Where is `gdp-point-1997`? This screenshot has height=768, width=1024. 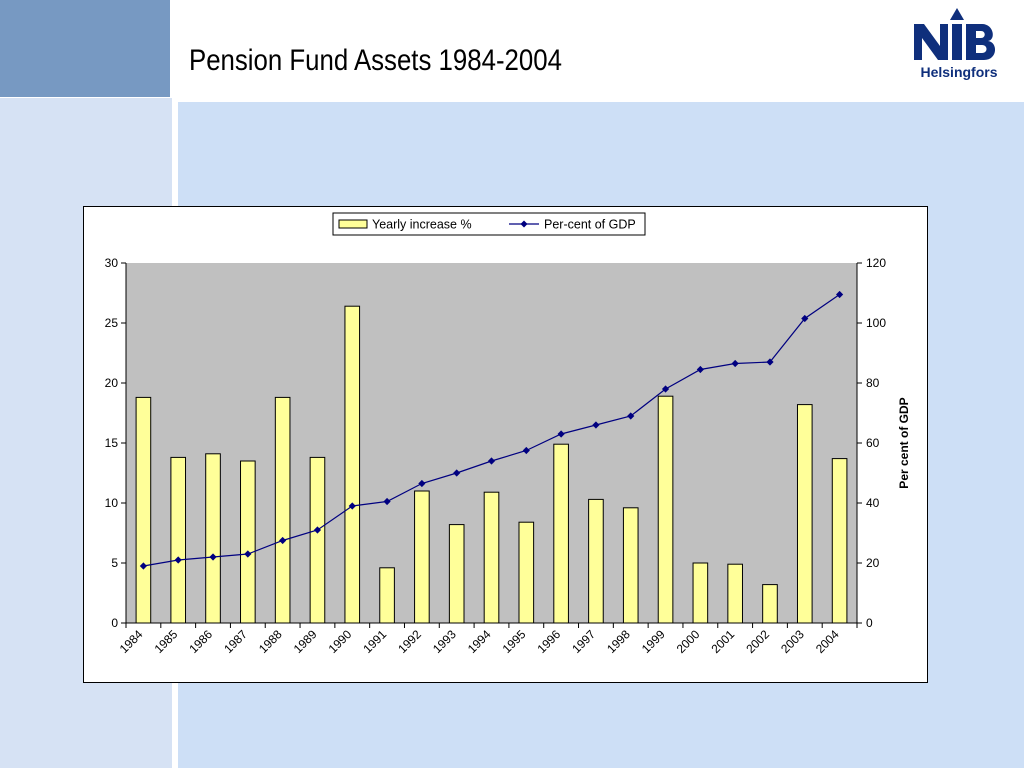 gdp-point-1997 is located at coordinates (596, 425).